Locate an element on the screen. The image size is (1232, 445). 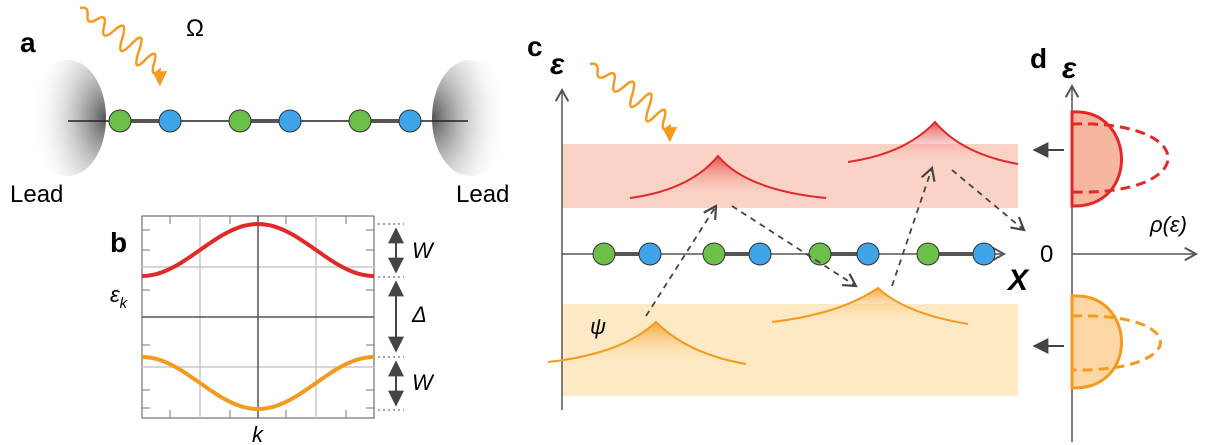
bandwidth-top-label: W is located at coordinates (423, 250).